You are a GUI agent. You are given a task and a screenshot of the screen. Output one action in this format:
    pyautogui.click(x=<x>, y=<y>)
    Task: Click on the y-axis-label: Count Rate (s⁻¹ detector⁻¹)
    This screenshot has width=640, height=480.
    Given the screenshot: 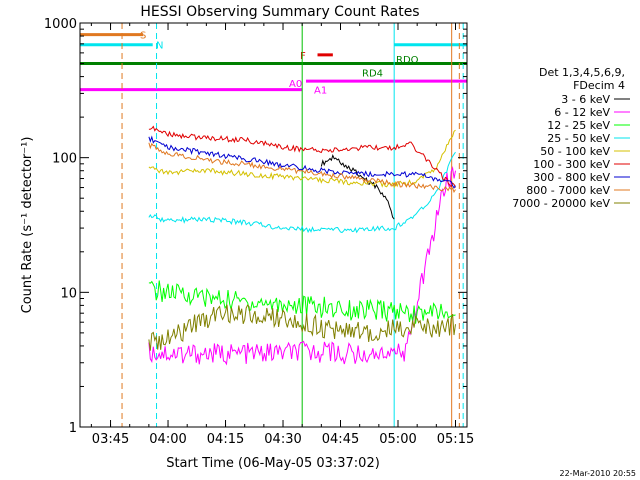 What is the action you would take?
    pyautogui.click(x=27, y=225)
    